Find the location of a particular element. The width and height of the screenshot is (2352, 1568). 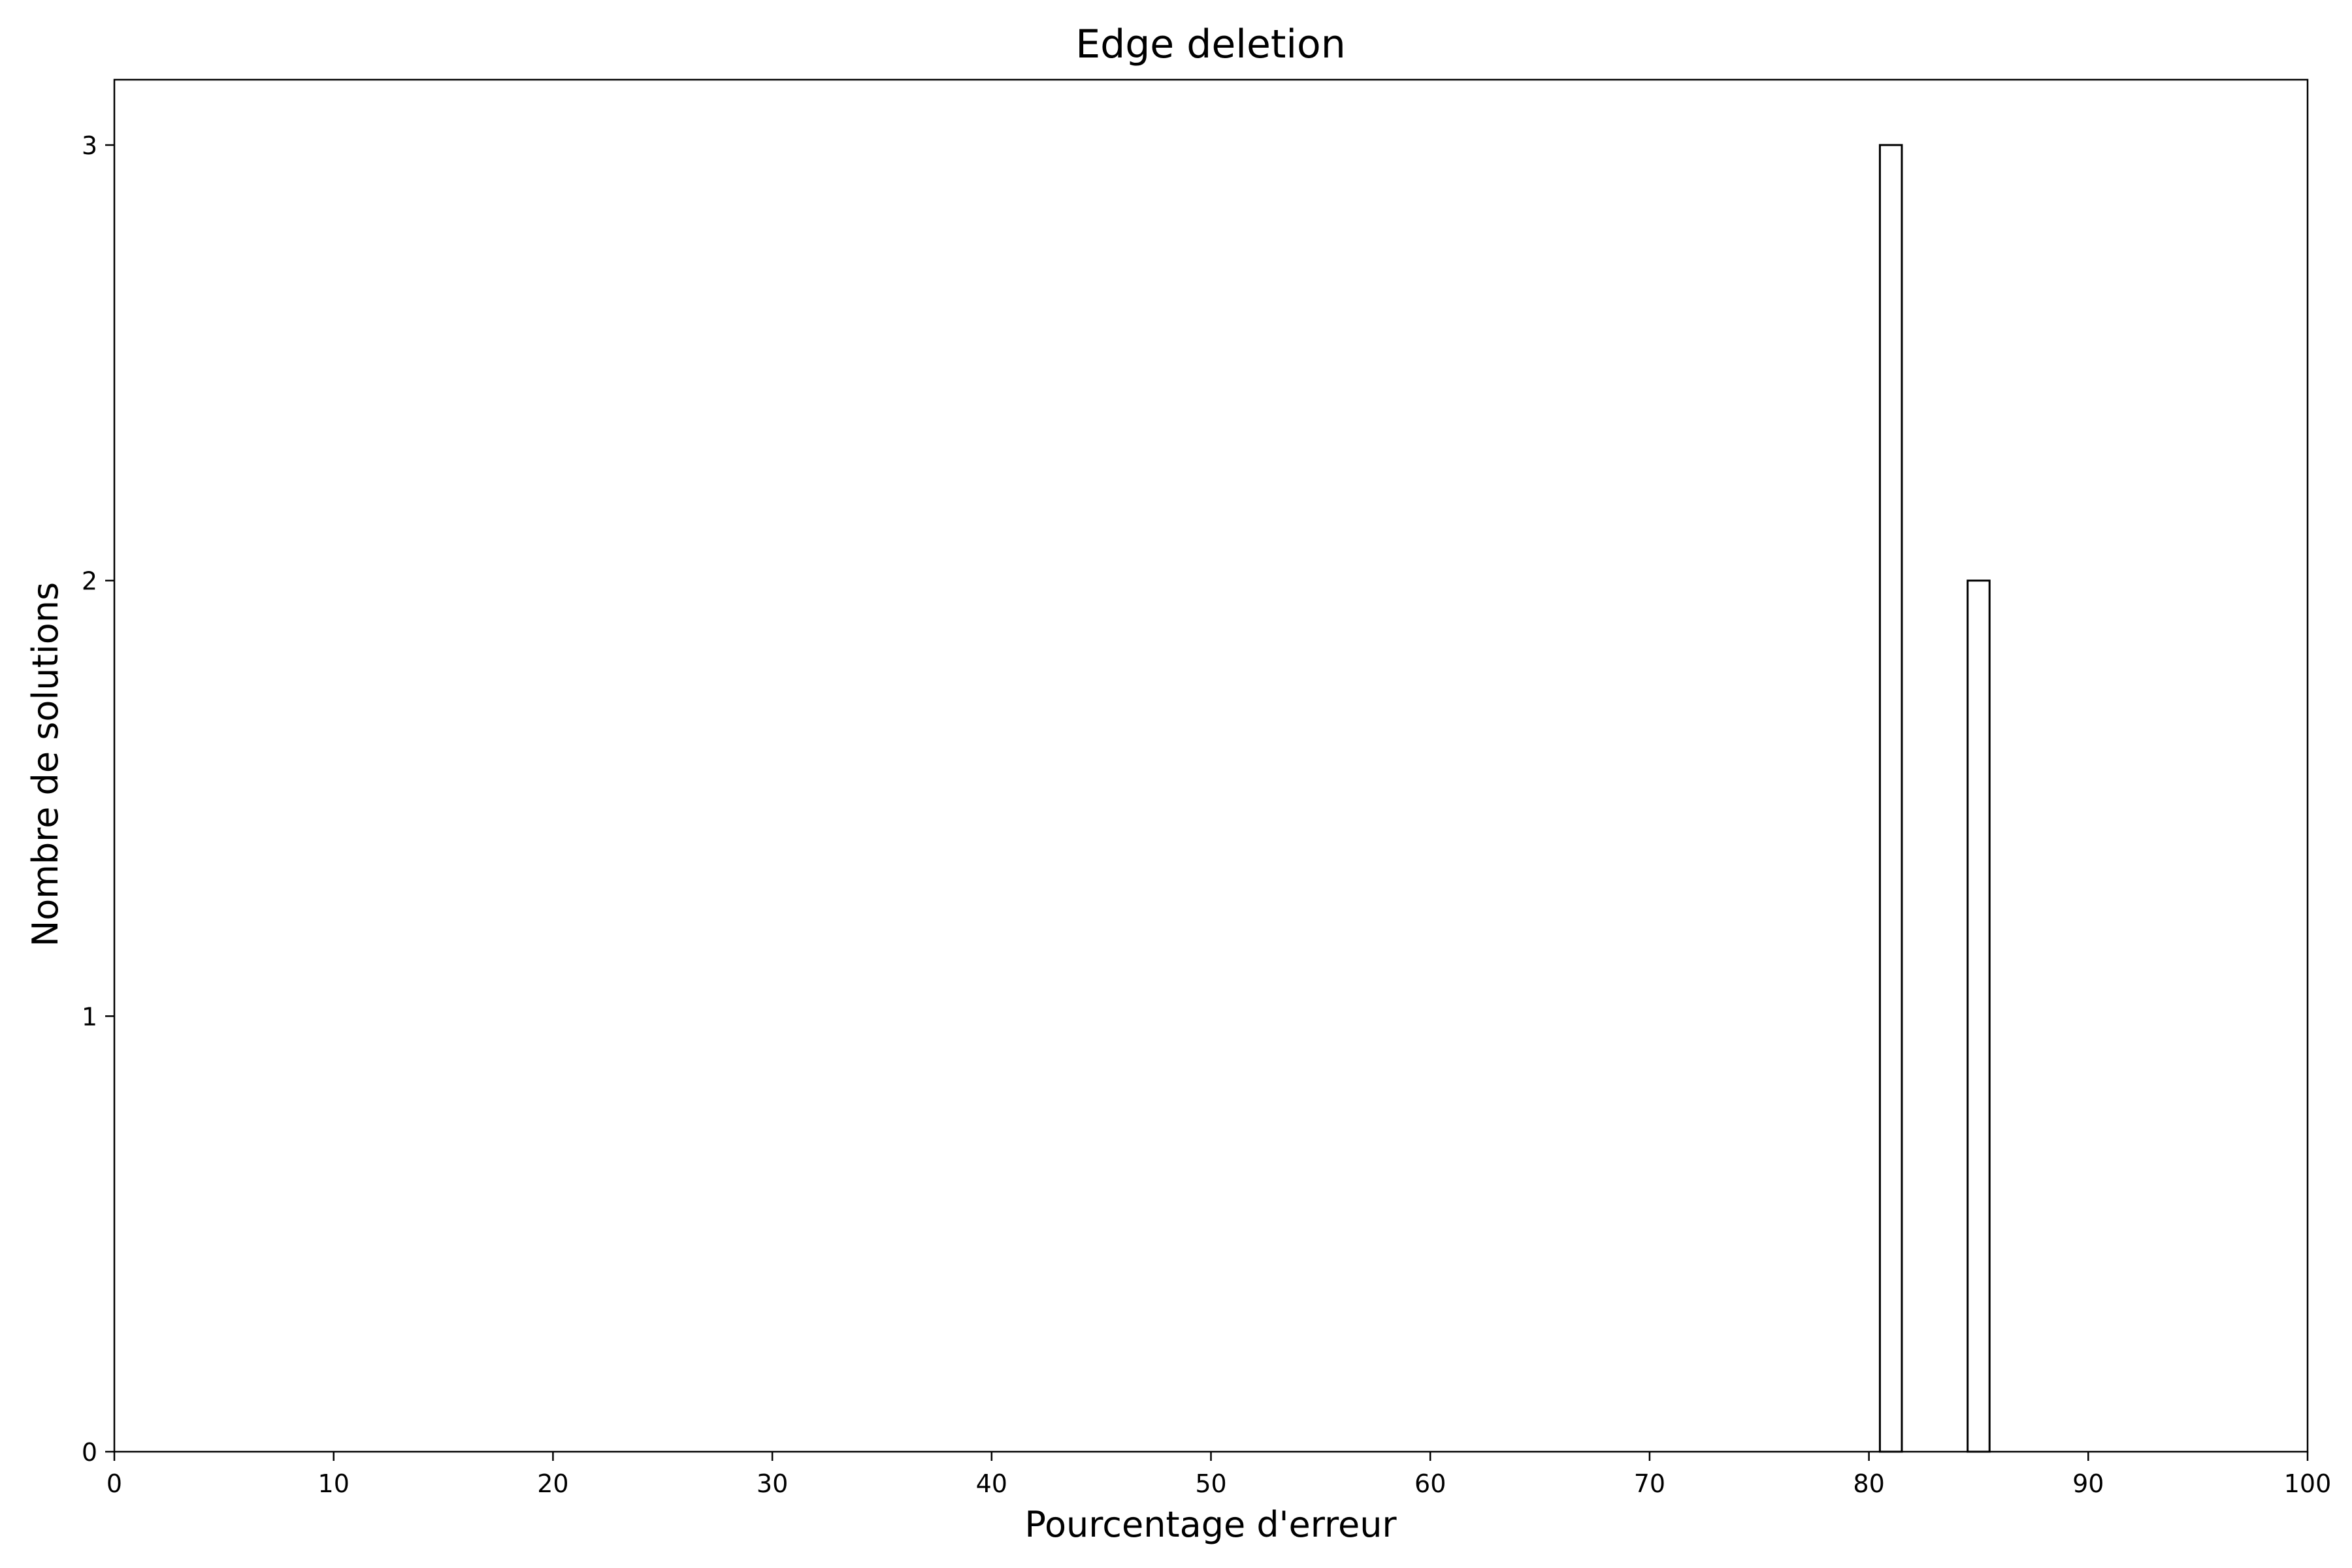

x-tick-label: 50 is located at coordinates (1210, 1483).